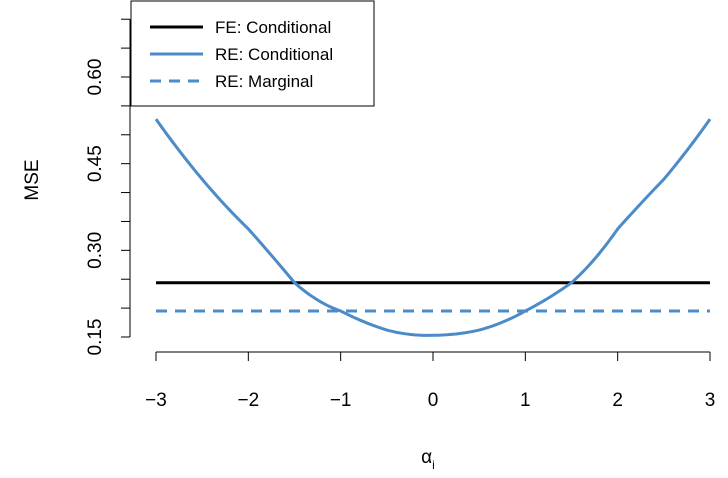 The width and height of the screenshot is (728, 478). Describe the element at coordinates (433, 465) in the screenshot. I see `x-axis-label-subscript: i` at that location.